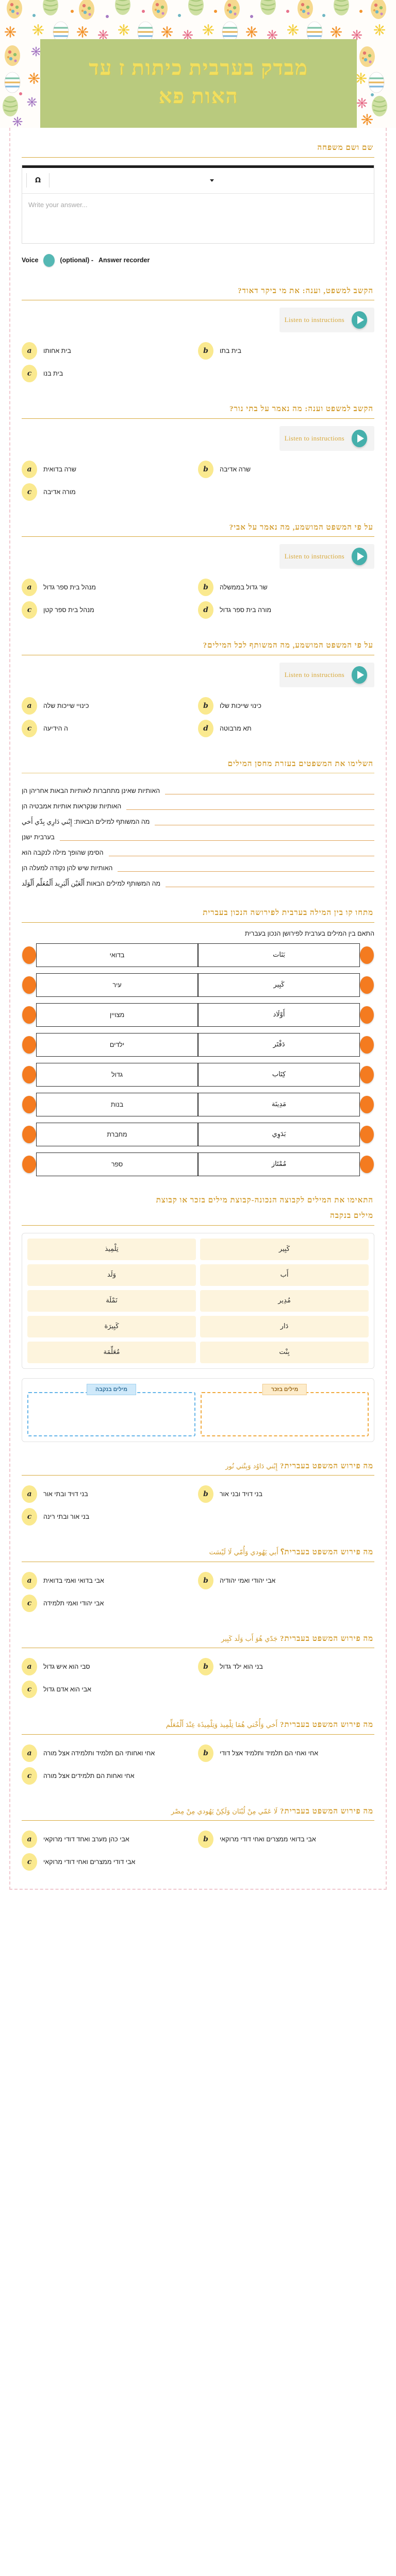 This screenshot has height=2576, width=396. Describe the element at coordinates (286, 1494) in the screenshot. I see `option-b: b בני דויד ובני אור` at that location.